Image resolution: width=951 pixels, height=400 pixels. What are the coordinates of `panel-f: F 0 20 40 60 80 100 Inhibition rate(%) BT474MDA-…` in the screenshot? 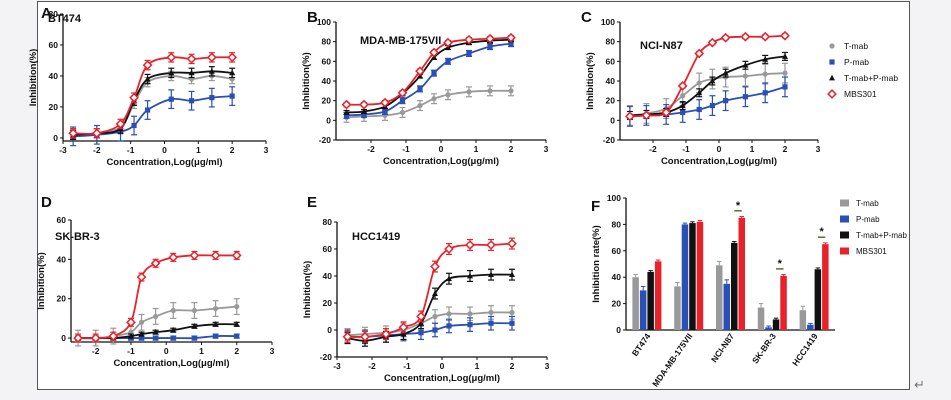 It's located at (713, 291).